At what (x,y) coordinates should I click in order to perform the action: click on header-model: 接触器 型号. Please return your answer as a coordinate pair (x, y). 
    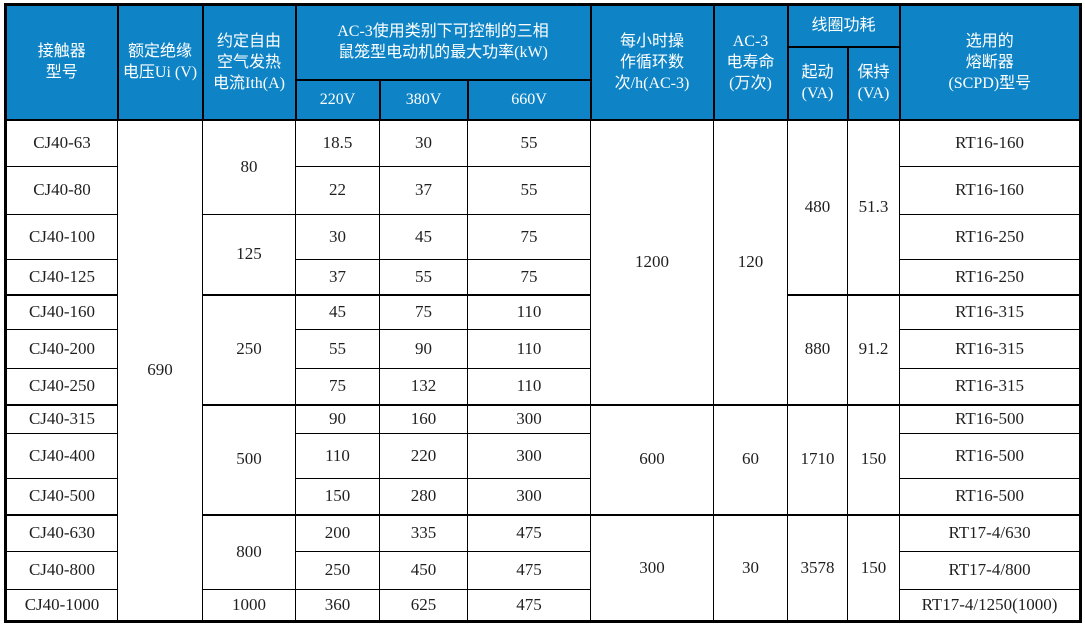
    Looking at the image, I should click on (61, 62).